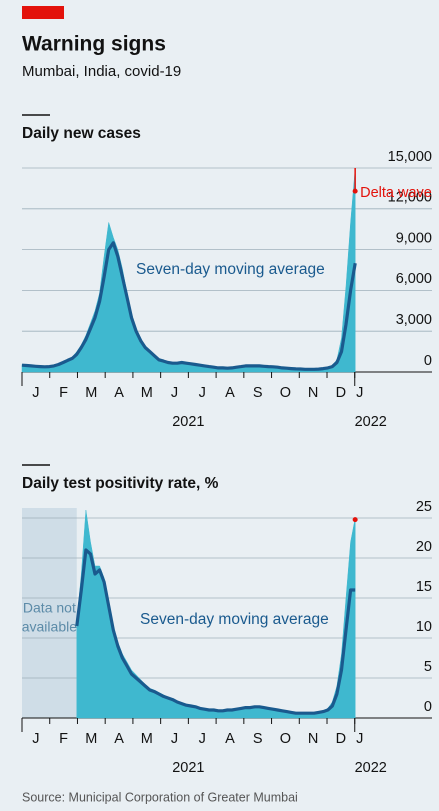  Describe the element at coordinates (120, 483) in the screenshot. I see `panel-title: Daily test positivity rate, %` at that location.